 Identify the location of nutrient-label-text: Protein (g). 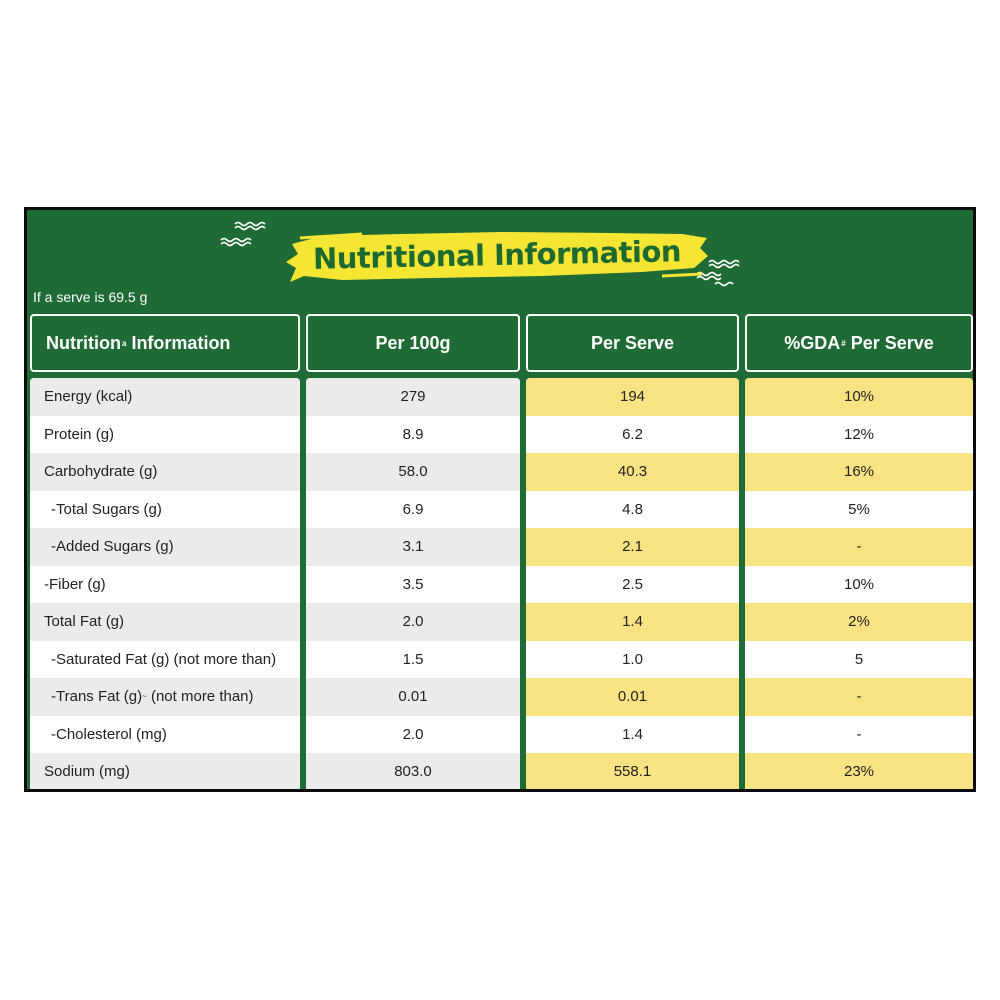
(79, 434).